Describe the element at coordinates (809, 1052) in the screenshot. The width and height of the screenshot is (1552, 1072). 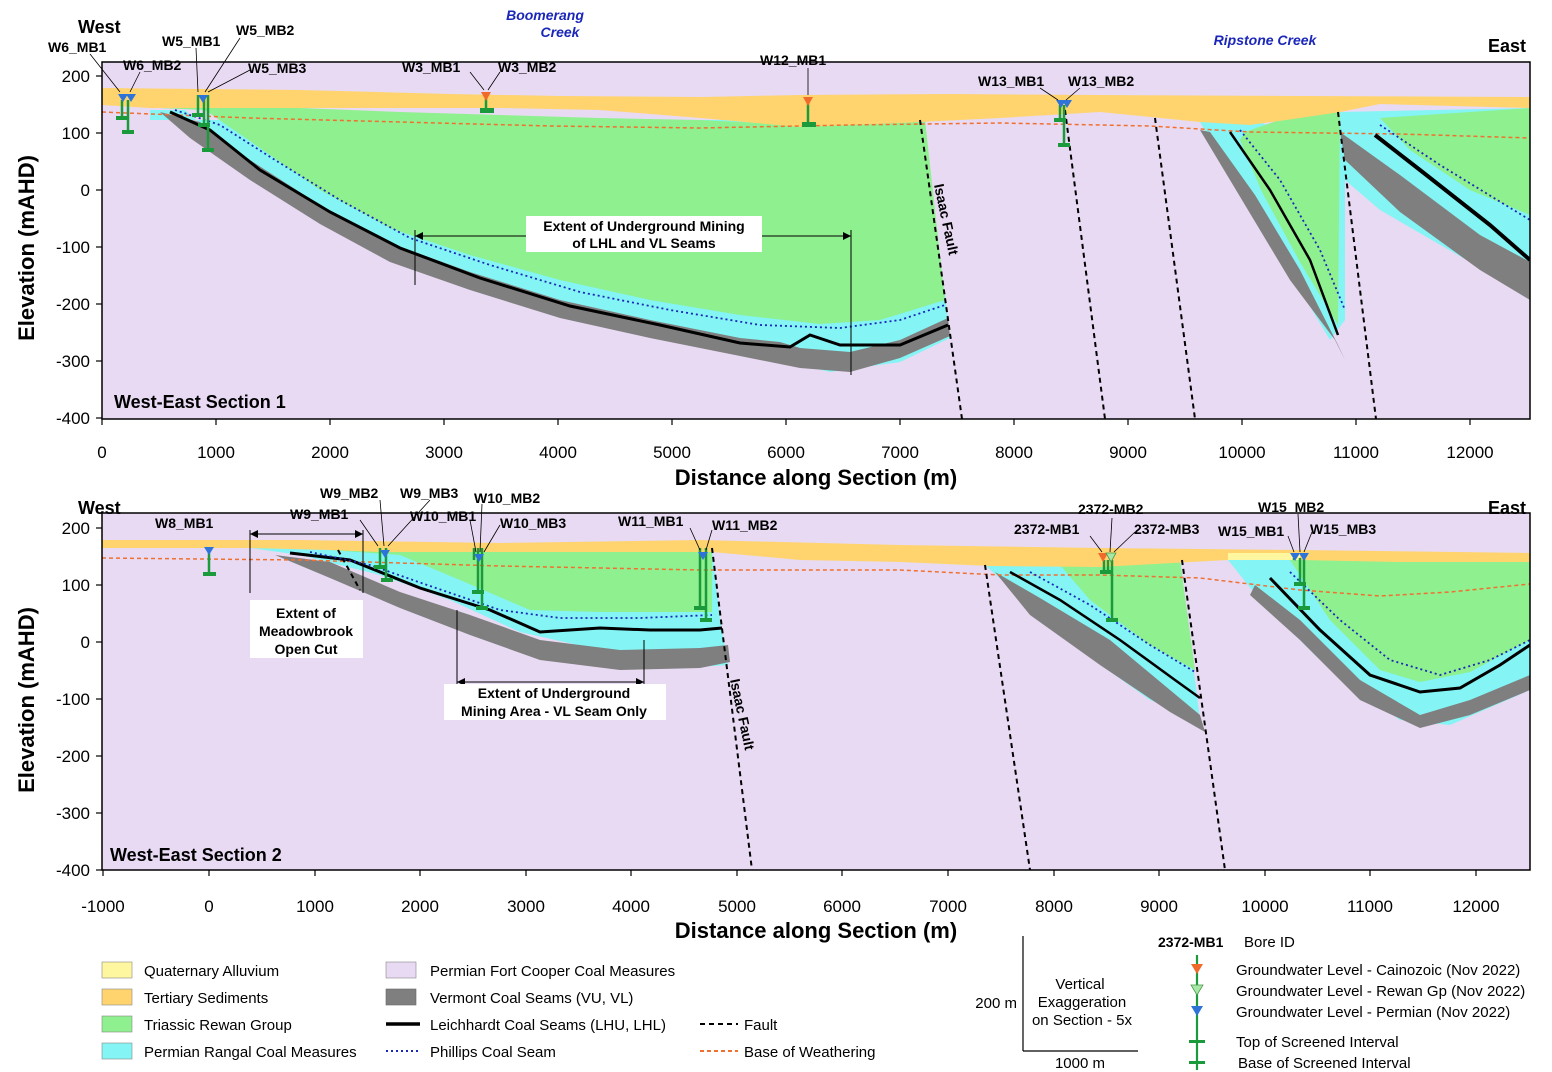
I see `legend-label: Base of Weathering` at that location.